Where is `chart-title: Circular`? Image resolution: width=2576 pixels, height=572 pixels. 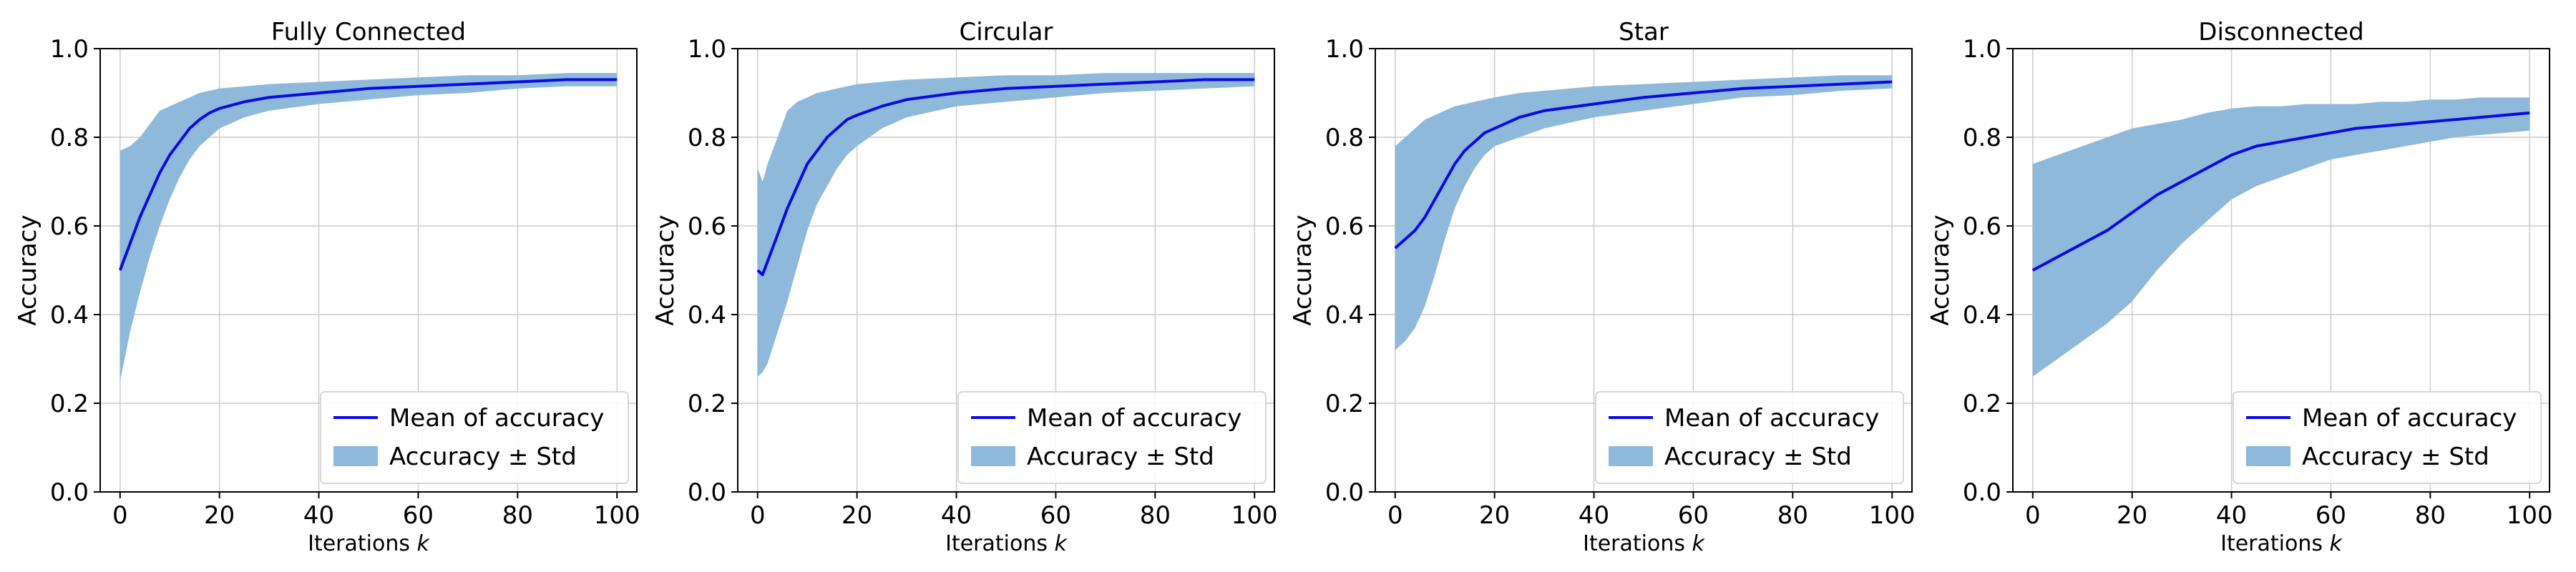 chart-title: Circular is located at coordinates (1006, 32).